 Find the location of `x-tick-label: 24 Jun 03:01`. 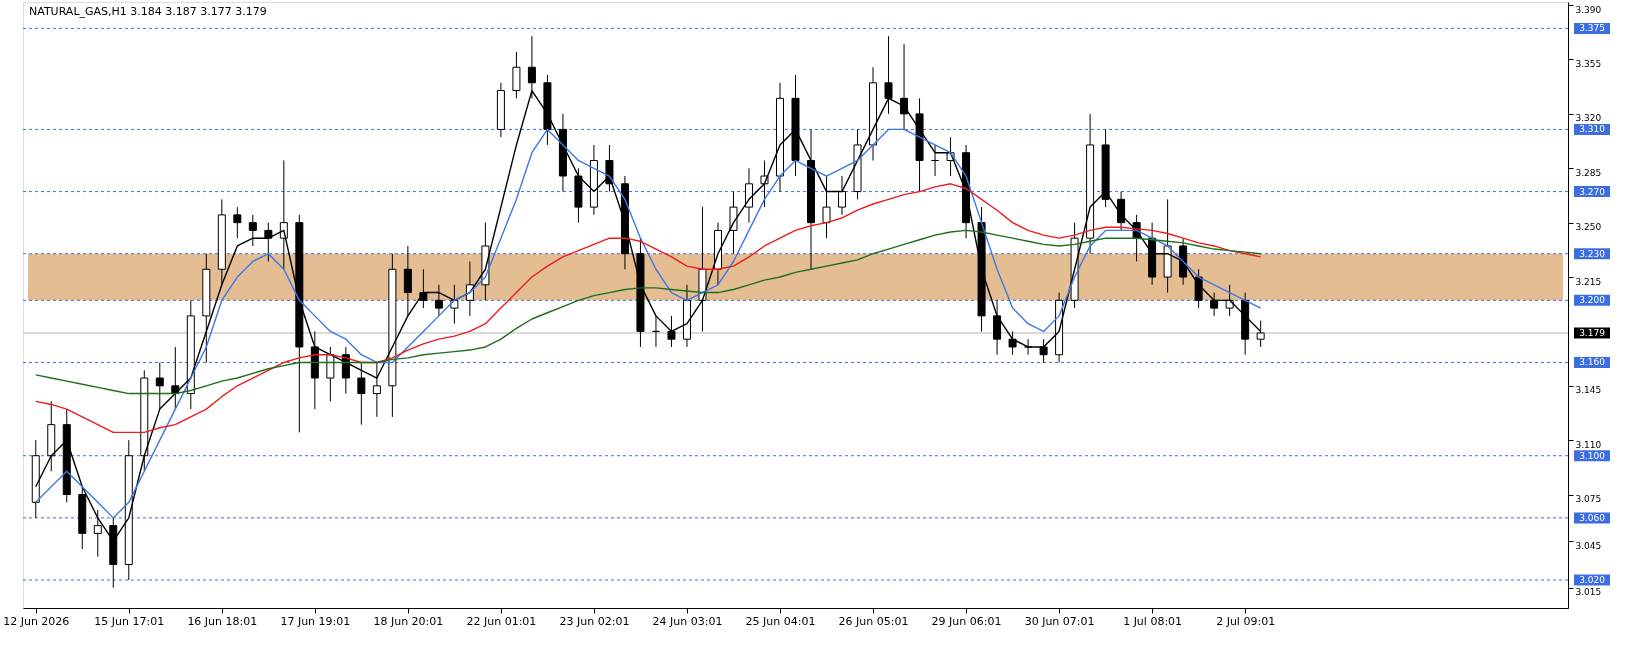

x-tick-label: 24 Jun 03:01 is located at coordinates (687, 621).